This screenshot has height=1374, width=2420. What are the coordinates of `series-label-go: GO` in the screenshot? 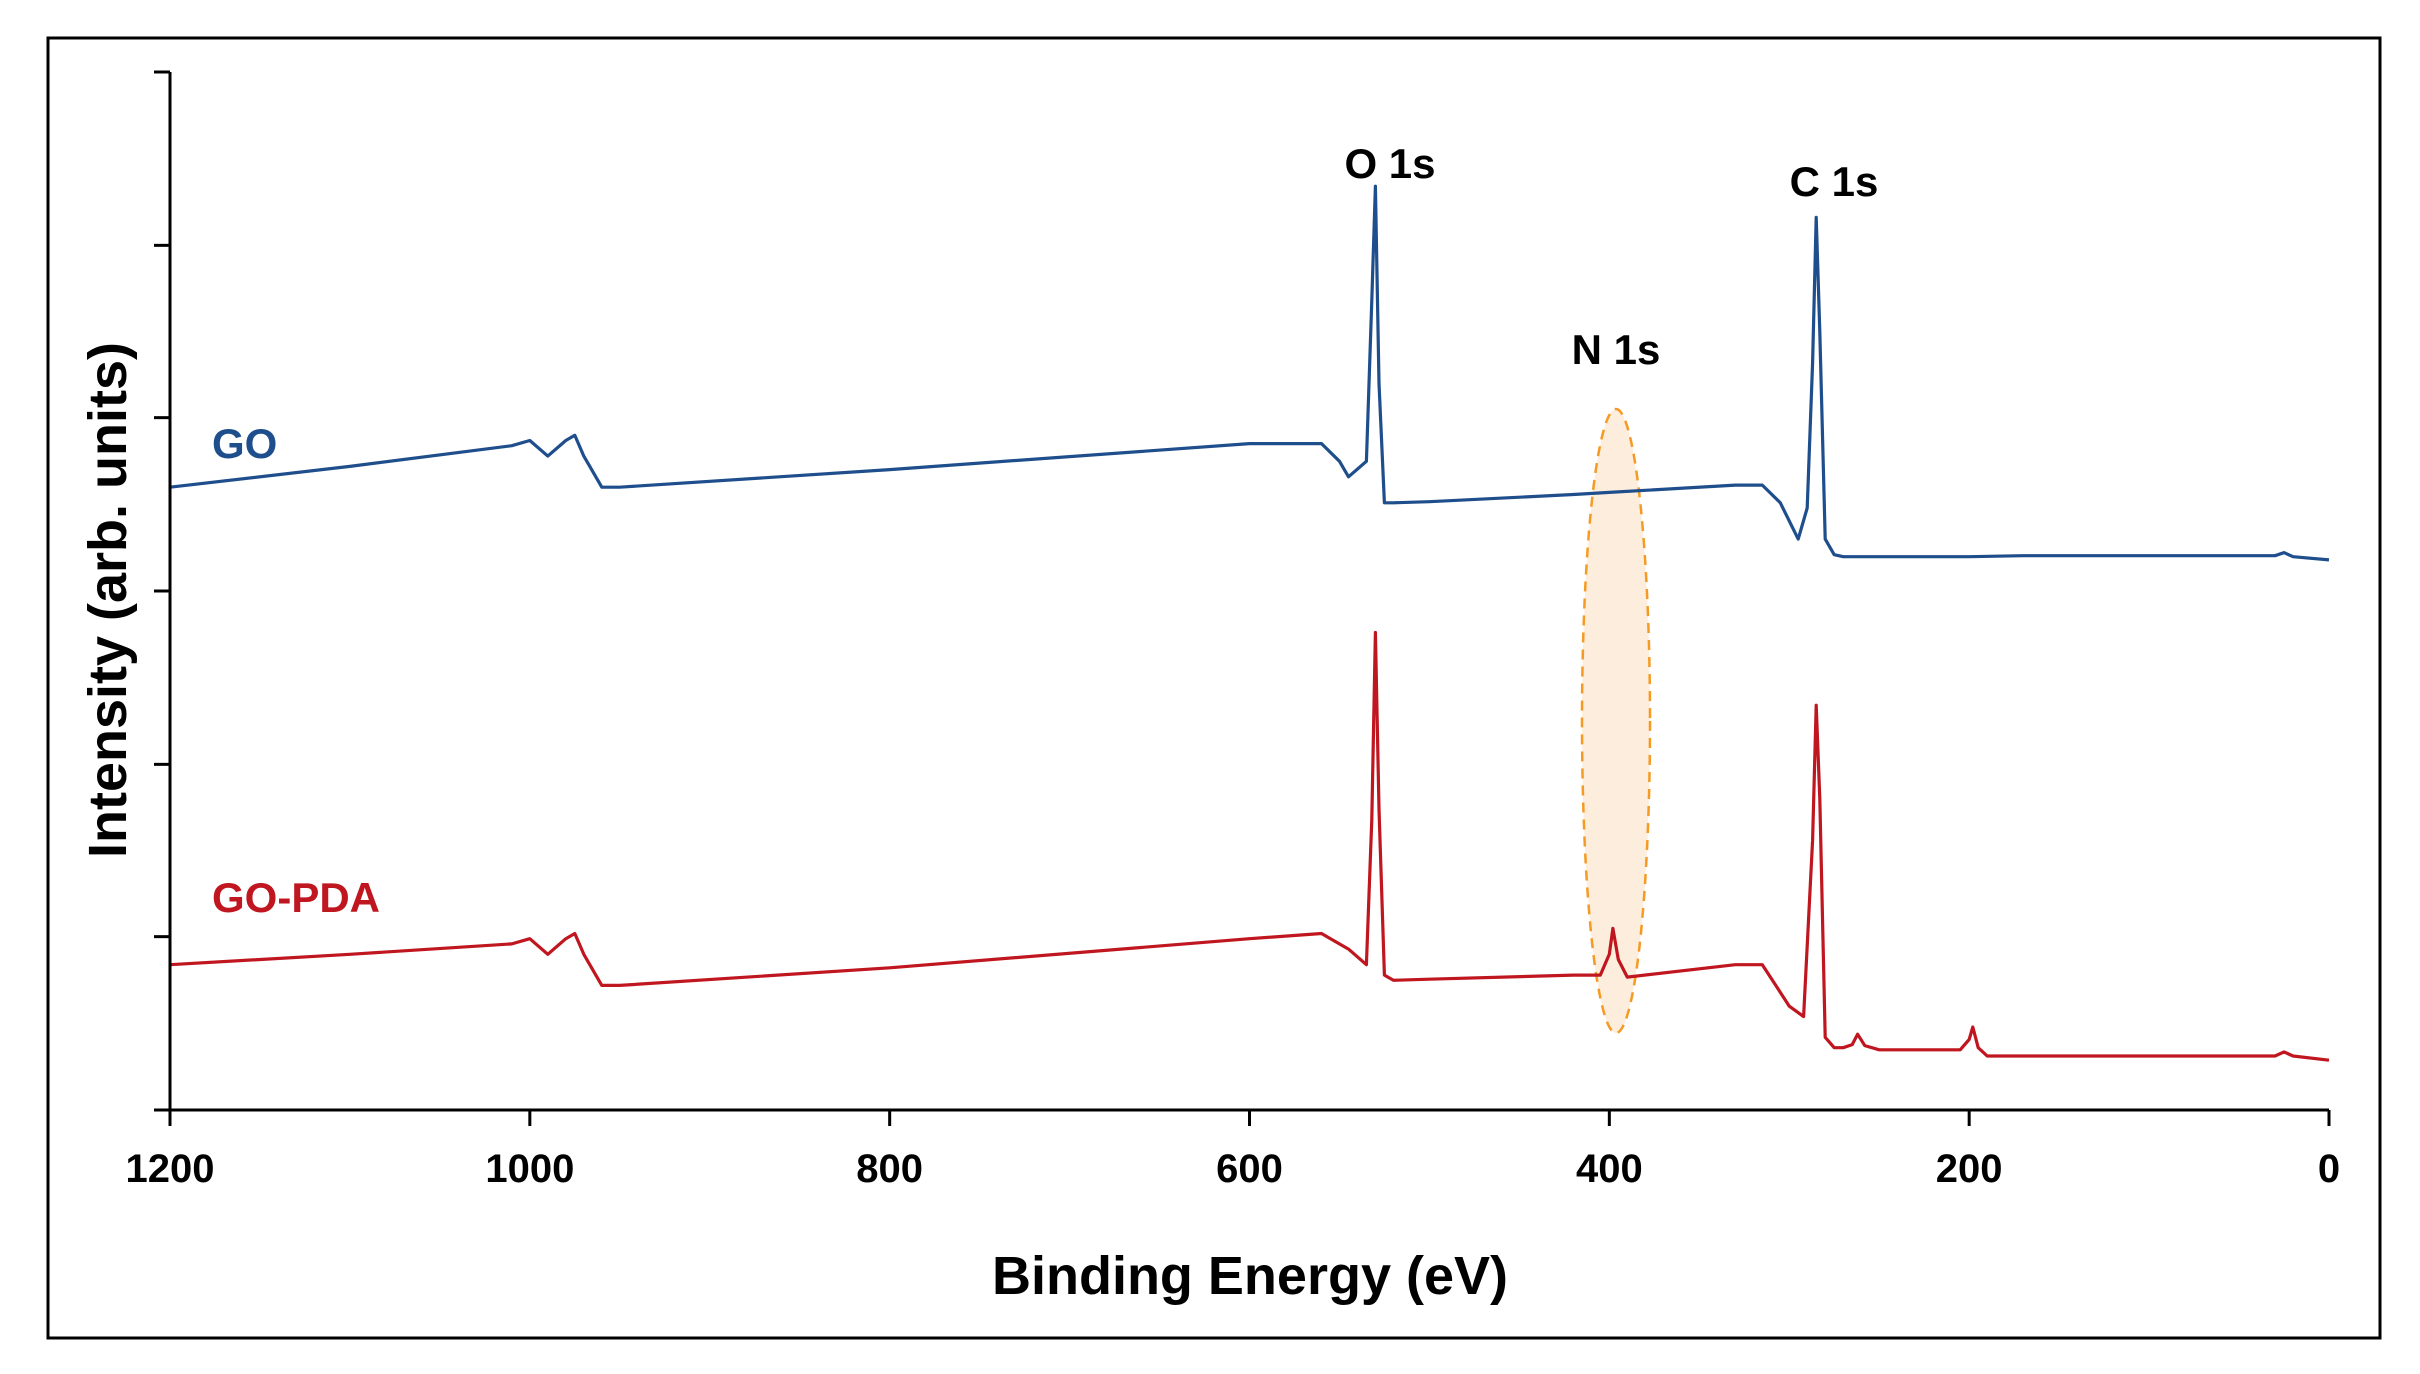 It's located at (244, 443).